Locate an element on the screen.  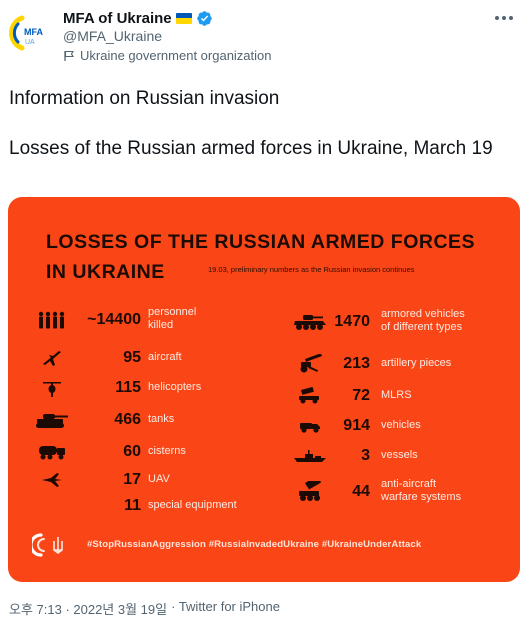
svg-text: MFA is located at coordinates (33, 32).